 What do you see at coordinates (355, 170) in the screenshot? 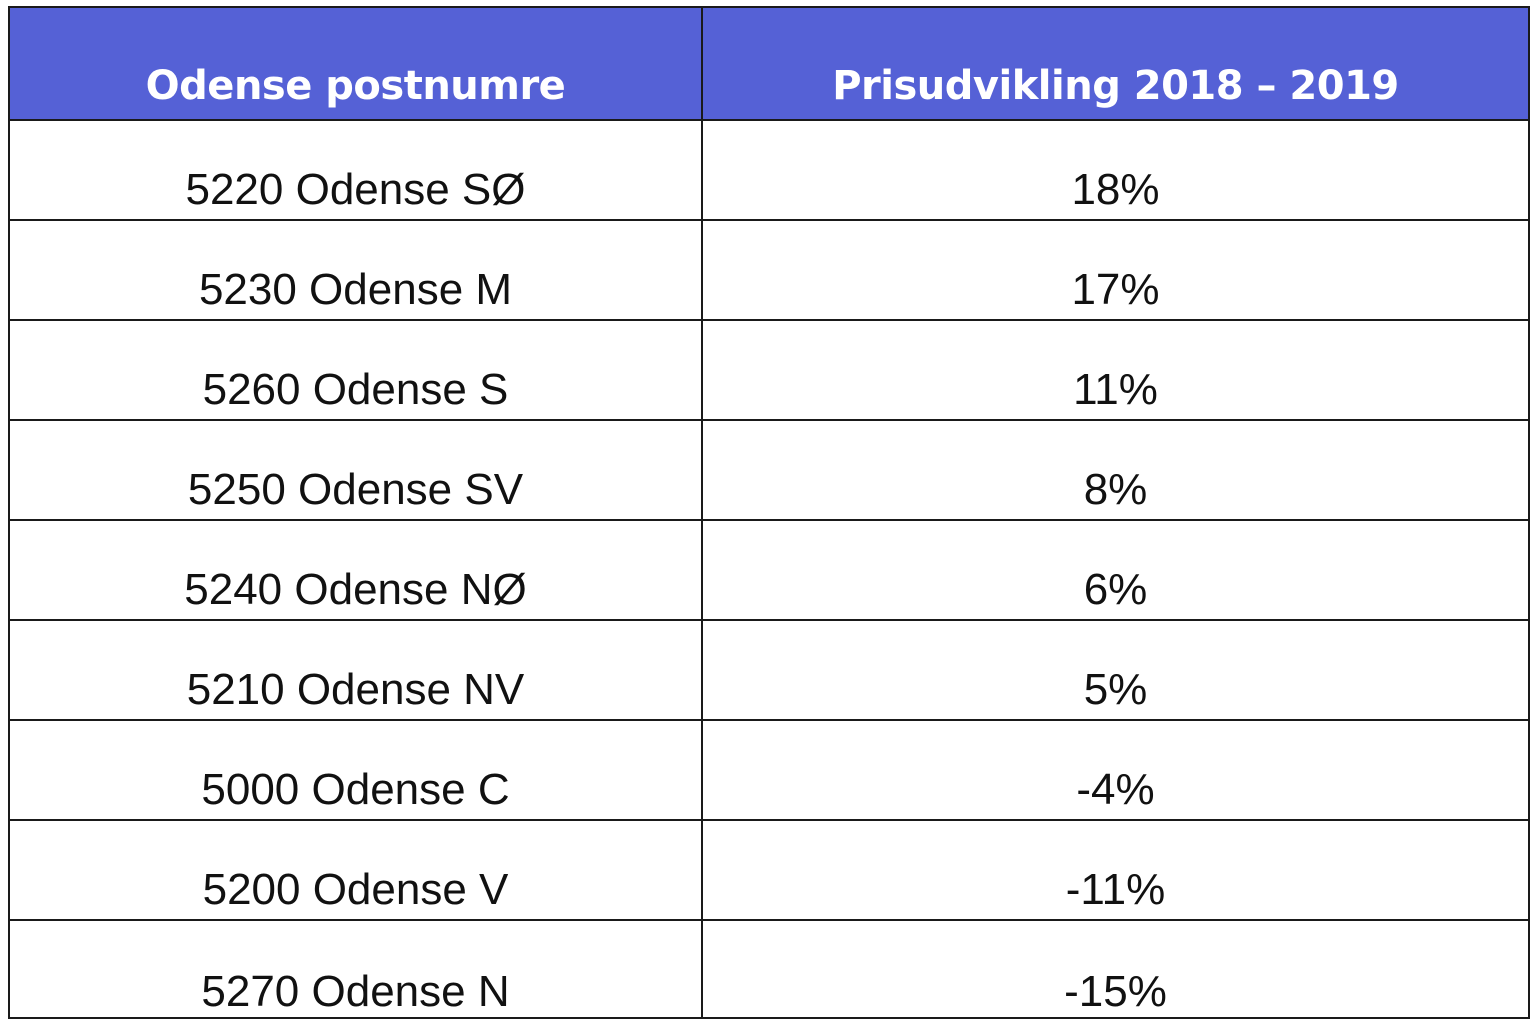
I see `postal-area-cell: 5220 Odense SØ` at bounding box center [355, 170].